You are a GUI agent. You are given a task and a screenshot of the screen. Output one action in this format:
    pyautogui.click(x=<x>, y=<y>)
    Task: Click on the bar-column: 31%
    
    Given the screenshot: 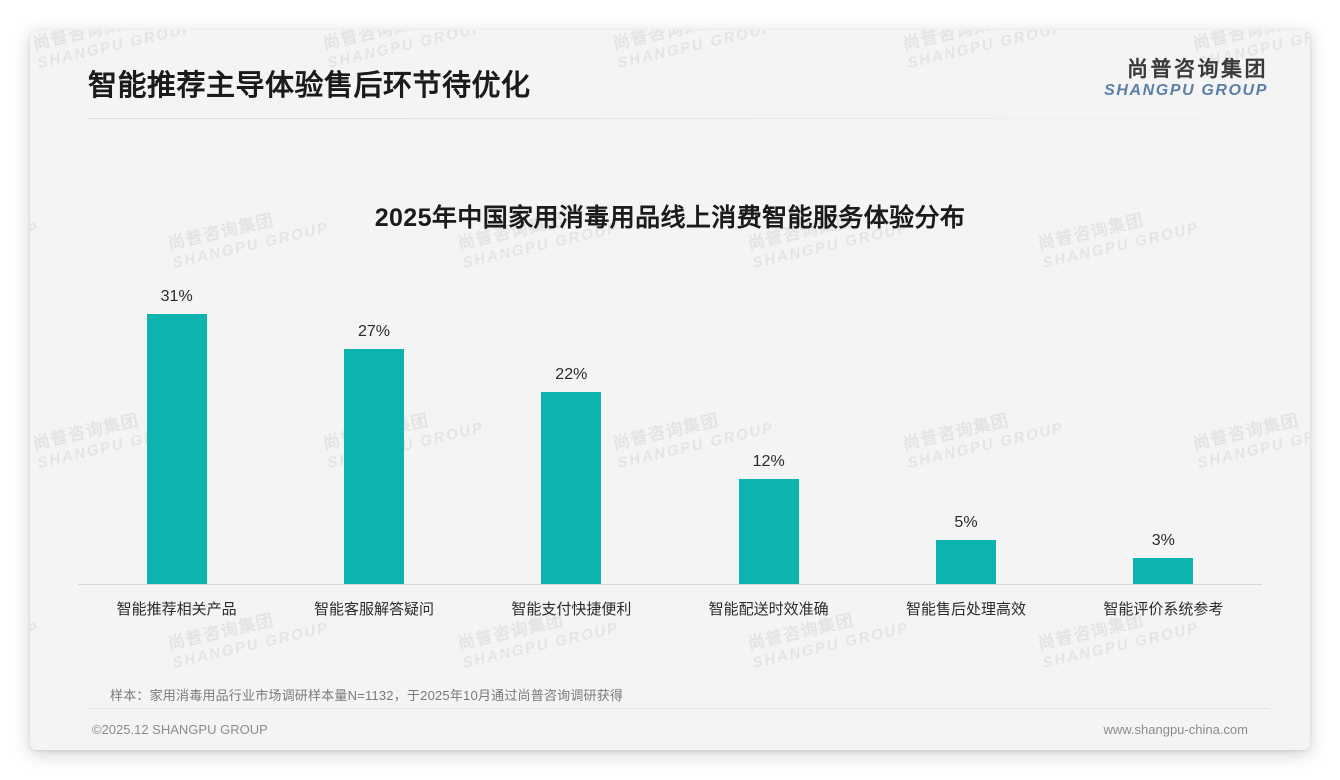 What is the action you would take?
    pyautogui.click(x=176, y=431)
    